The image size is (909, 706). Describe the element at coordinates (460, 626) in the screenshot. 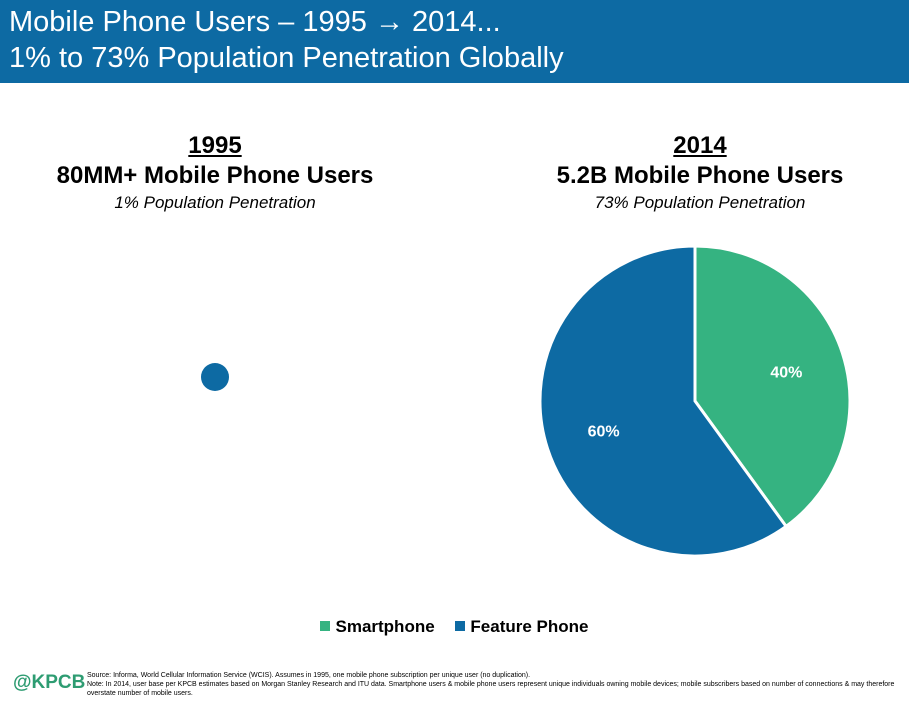

I see `feature-phone-swatch` at that location.